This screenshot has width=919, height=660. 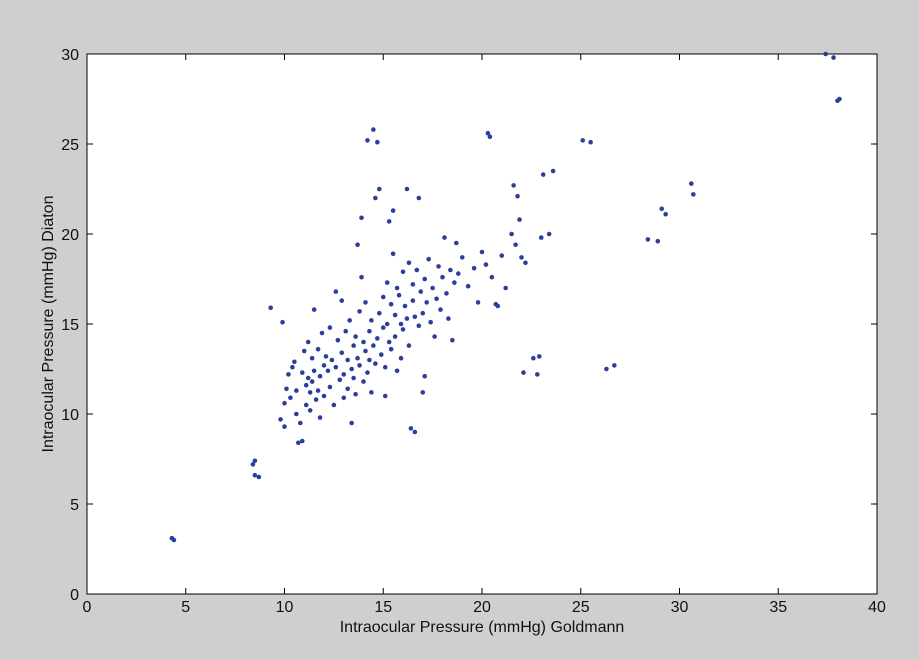 What do you see at coordinates (74, 505) in the screenshot?
I see `y-tick-label: 5` at bounding box center [74, 505].